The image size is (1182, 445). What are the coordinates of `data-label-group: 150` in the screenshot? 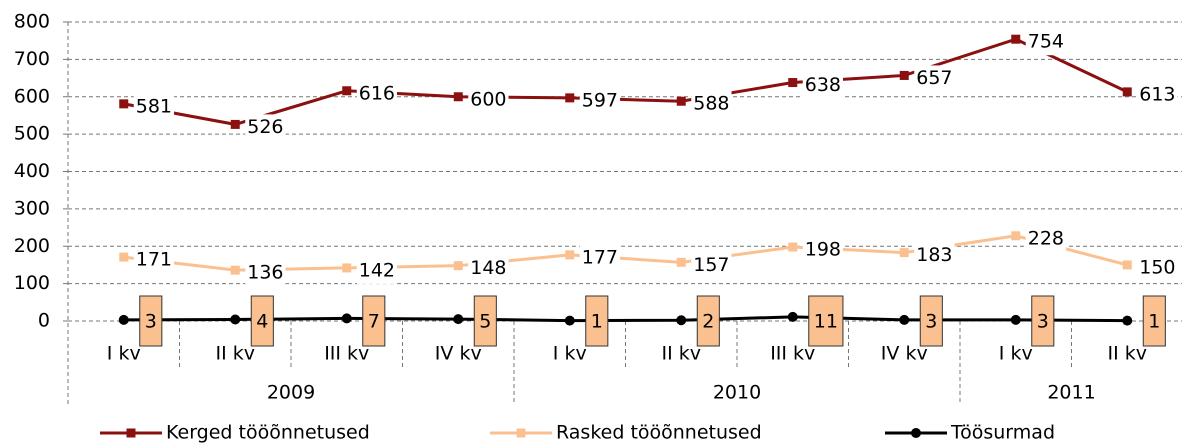 It's located at (1157, 267).